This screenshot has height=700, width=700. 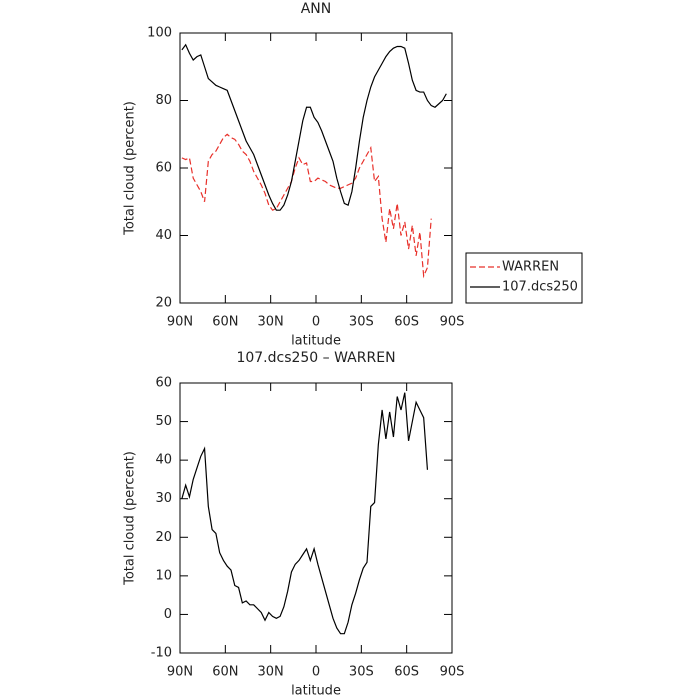 I want to click on legend-label: WARREN, so click(x=530, y=267).